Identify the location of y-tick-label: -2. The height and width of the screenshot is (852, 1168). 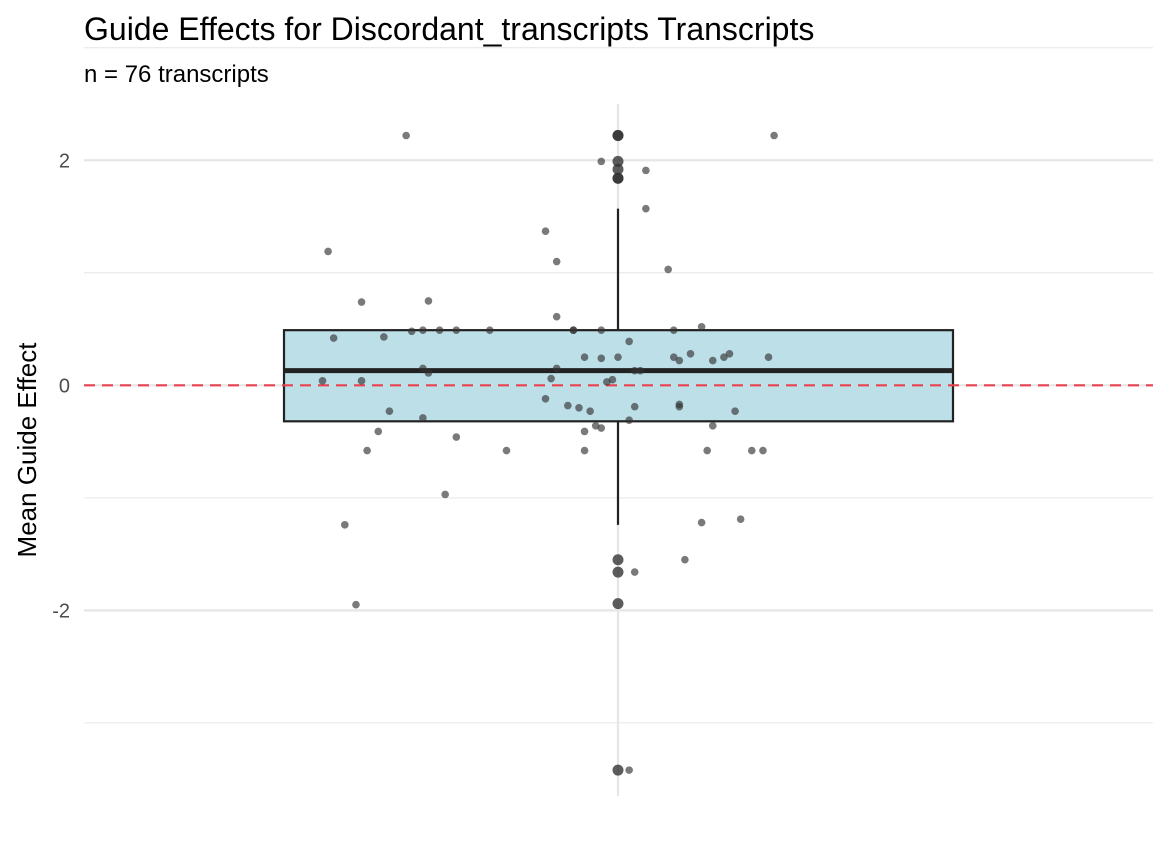
(61, 611).